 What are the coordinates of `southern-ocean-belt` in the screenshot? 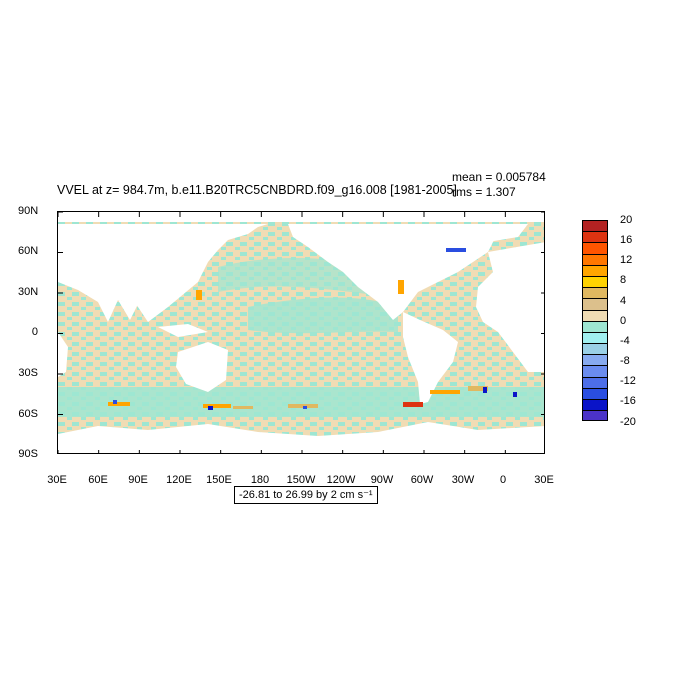 It's located at (301, 402).